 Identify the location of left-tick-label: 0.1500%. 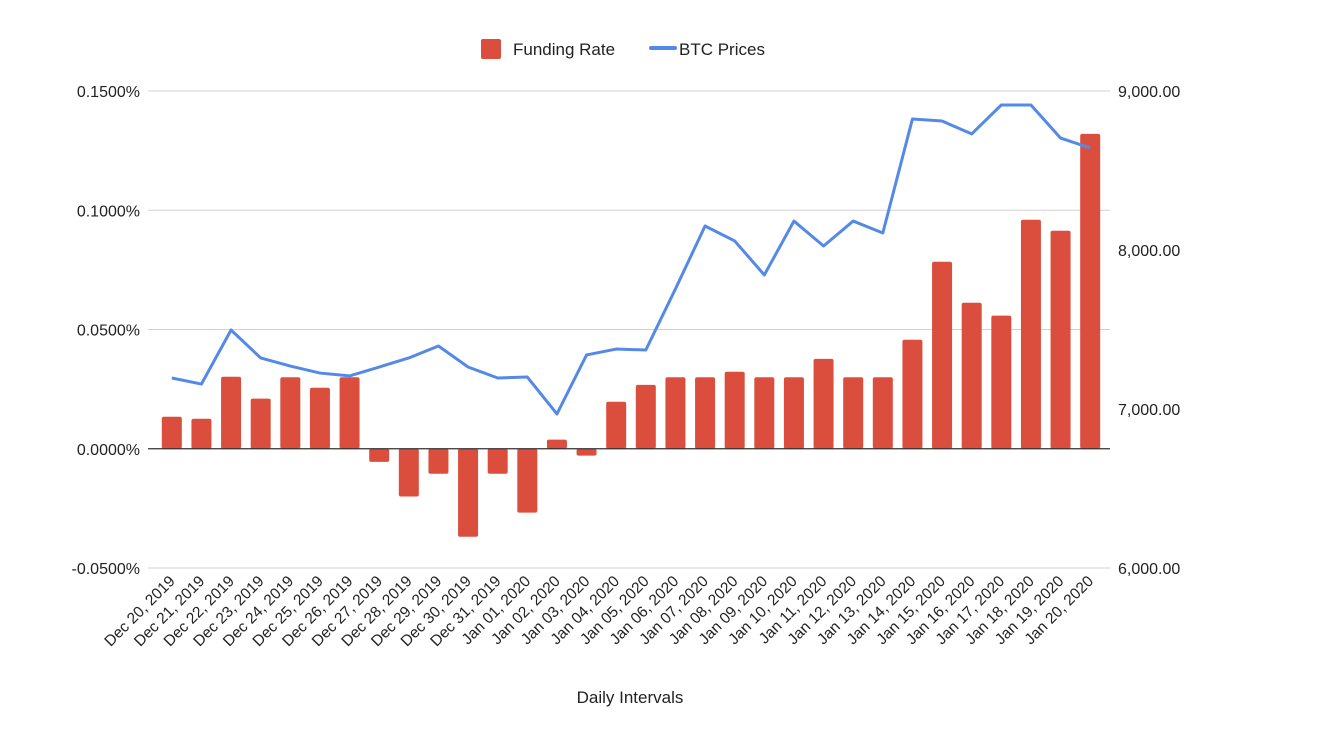
(108, 92).